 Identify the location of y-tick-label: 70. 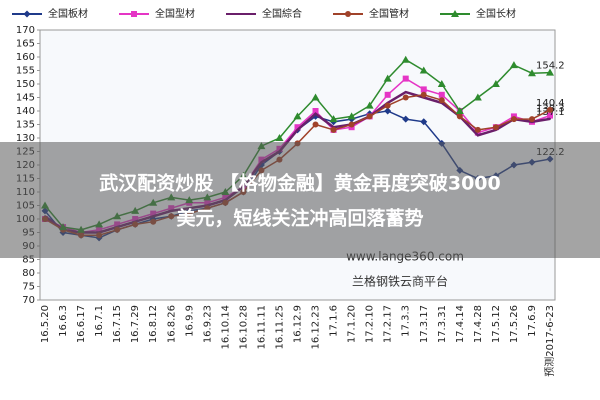
(28, 300).